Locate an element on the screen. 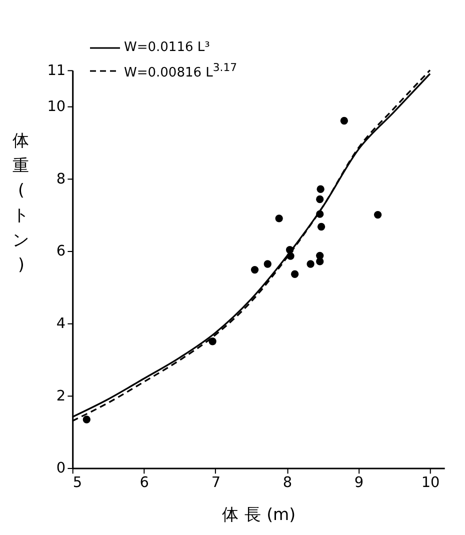  x-tick-label: 9 is located at coordinates (359, 483).